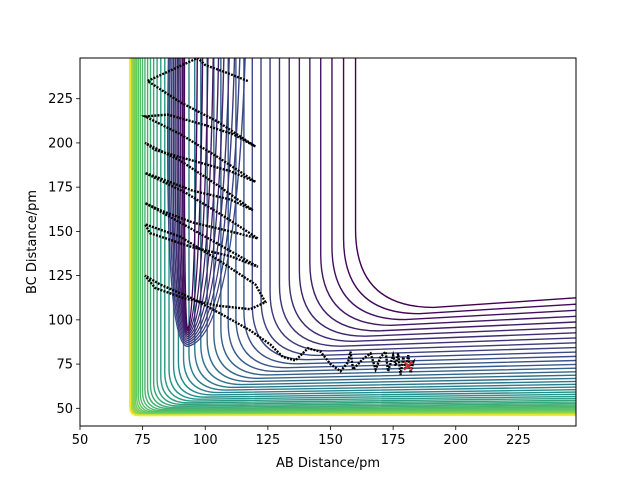 The image size is (640, 480). What do you see at coordinates (330, 440) in the screenshot?
I see `x-tick-label: 150` at bounding box center [330, 440].